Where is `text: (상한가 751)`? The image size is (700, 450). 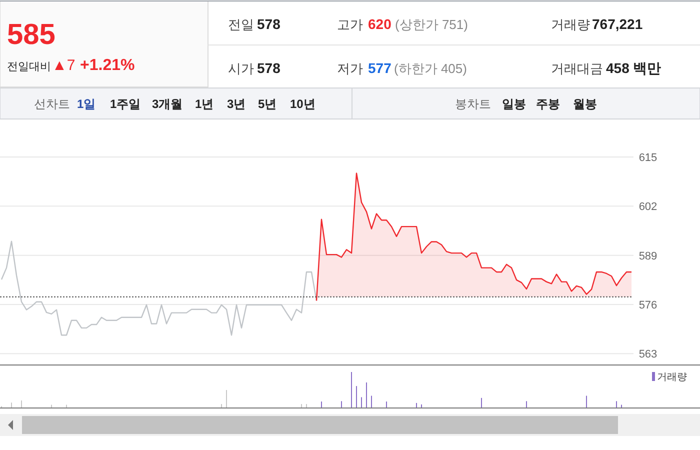 text: (상한가 751) is located at coordinates (431, 24).